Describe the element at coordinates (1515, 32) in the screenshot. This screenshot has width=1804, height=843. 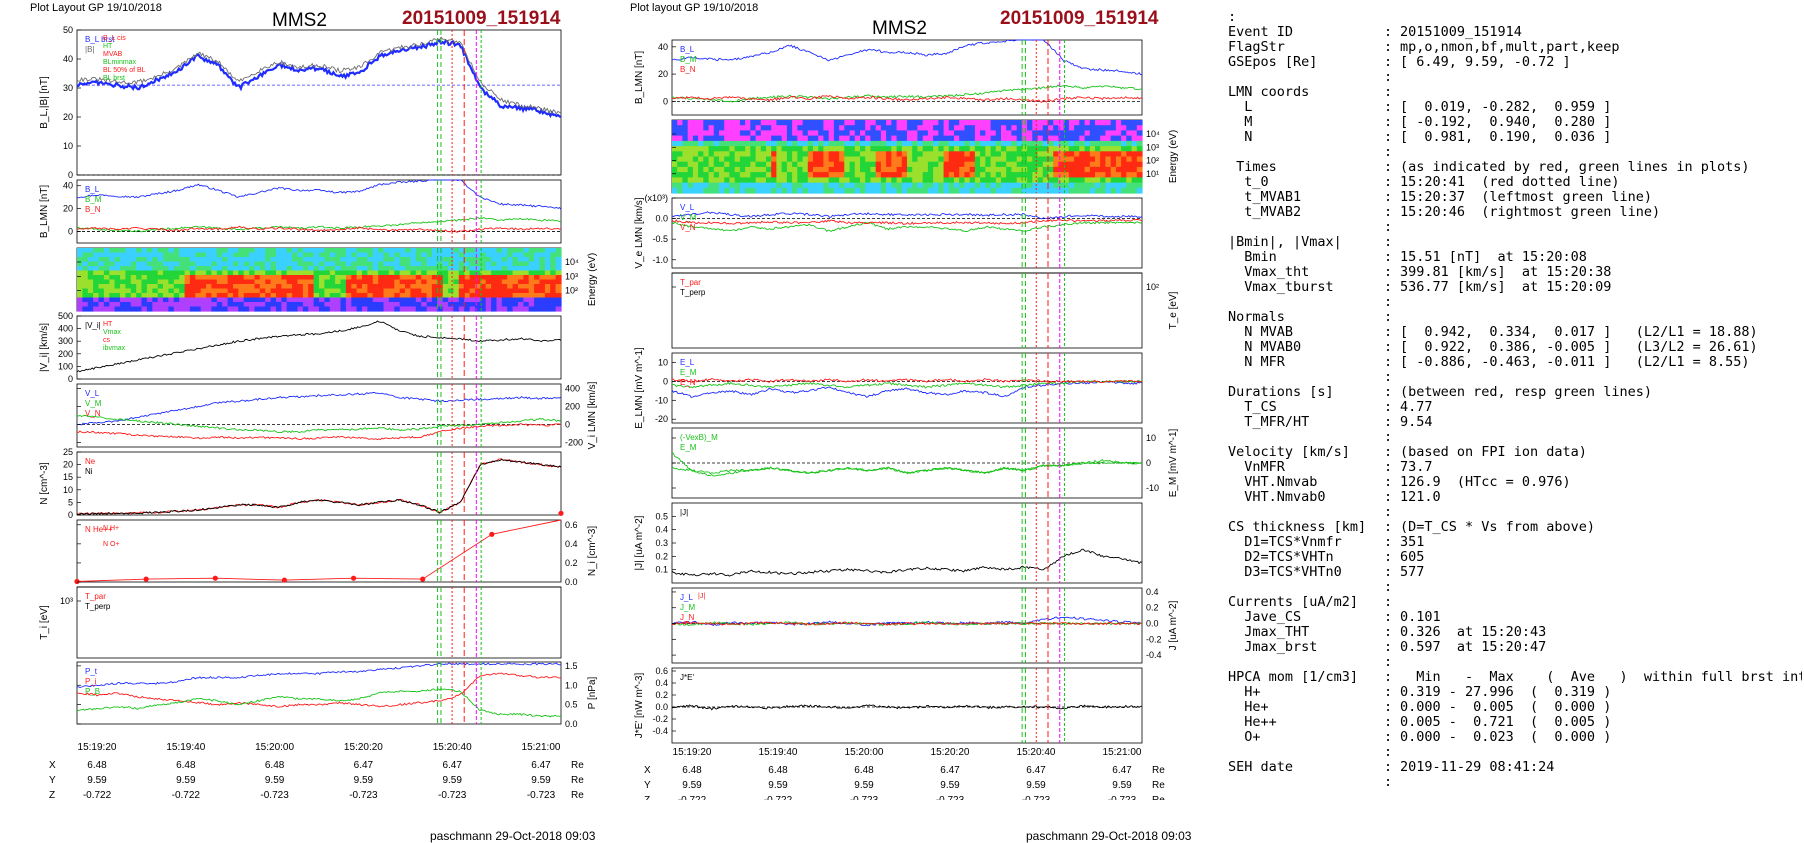
I see `summary-row: Event ID:20151009_151914` at that location.